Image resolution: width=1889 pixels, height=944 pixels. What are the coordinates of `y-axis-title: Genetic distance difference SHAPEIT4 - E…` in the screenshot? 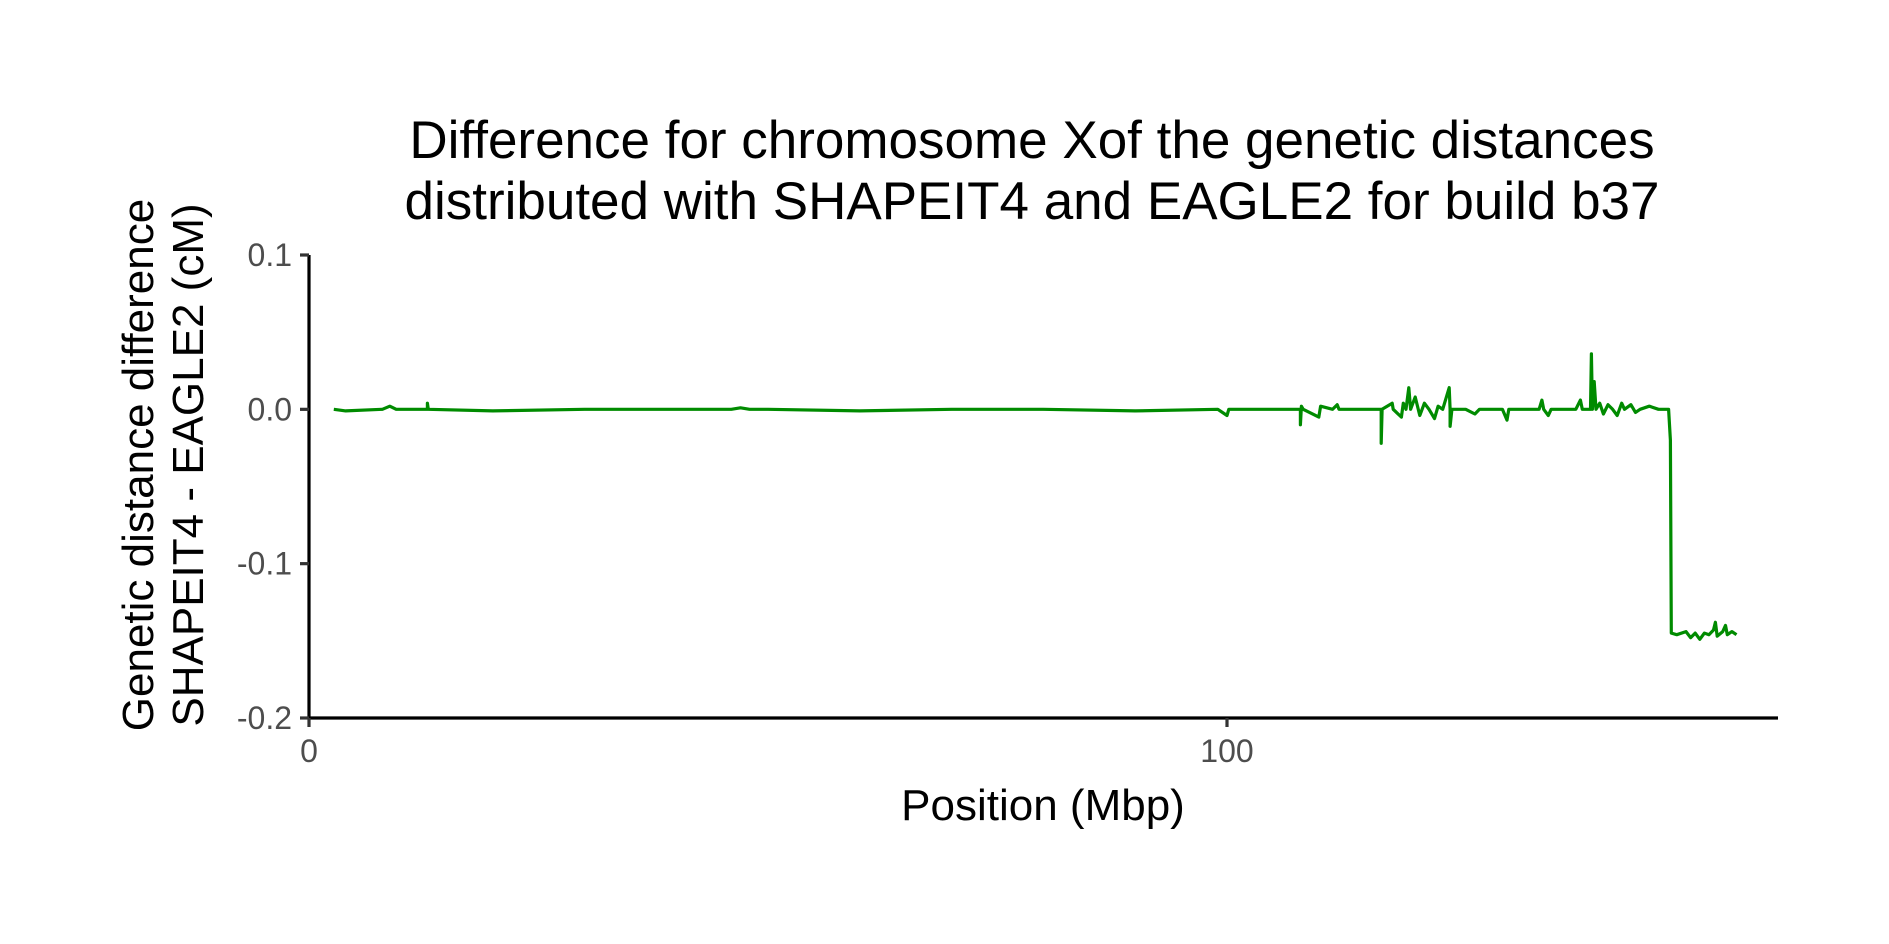 It's located at (163, 465).